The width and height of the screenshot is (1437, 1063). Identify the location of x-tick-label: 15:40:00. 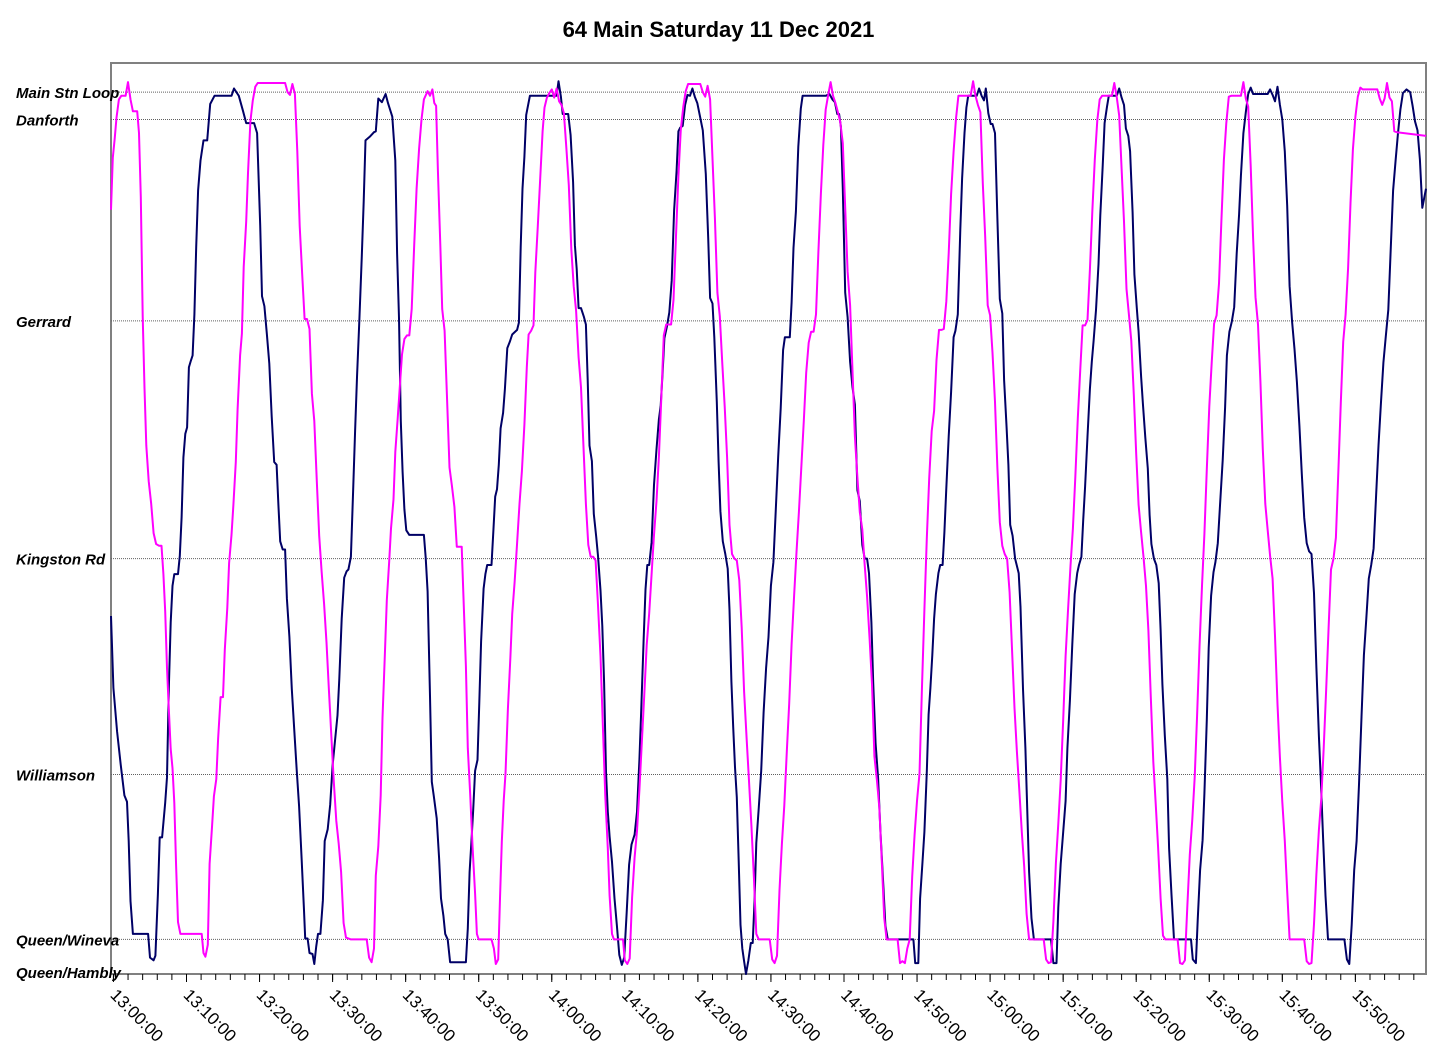
(1305, 1015).